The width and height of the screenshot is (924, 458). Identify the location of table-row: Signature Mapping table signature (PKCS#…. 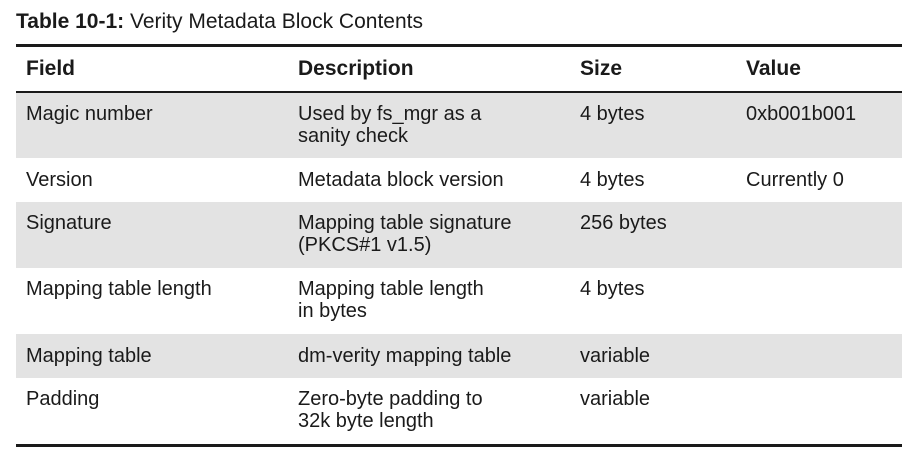
(459, 235).